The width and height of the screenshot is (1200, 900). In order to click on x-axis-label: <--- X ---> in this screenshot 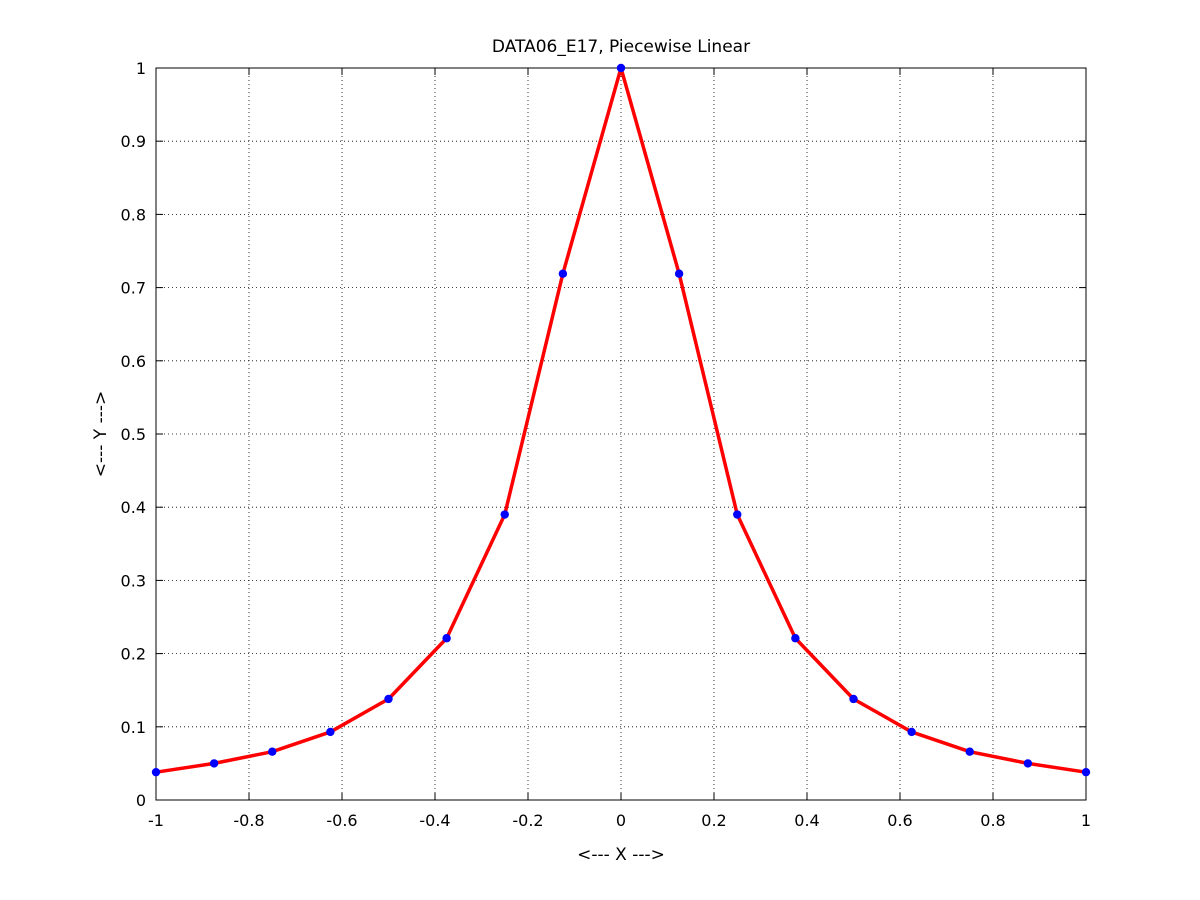, I will do `click(621, 855)`.